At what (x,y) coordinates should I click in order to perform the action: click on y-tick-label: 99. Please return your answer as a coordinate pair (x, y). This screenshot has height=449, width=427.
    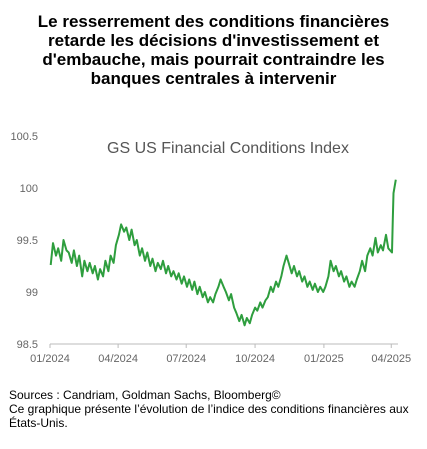
    Looking at the image, I should click on (32, 293).